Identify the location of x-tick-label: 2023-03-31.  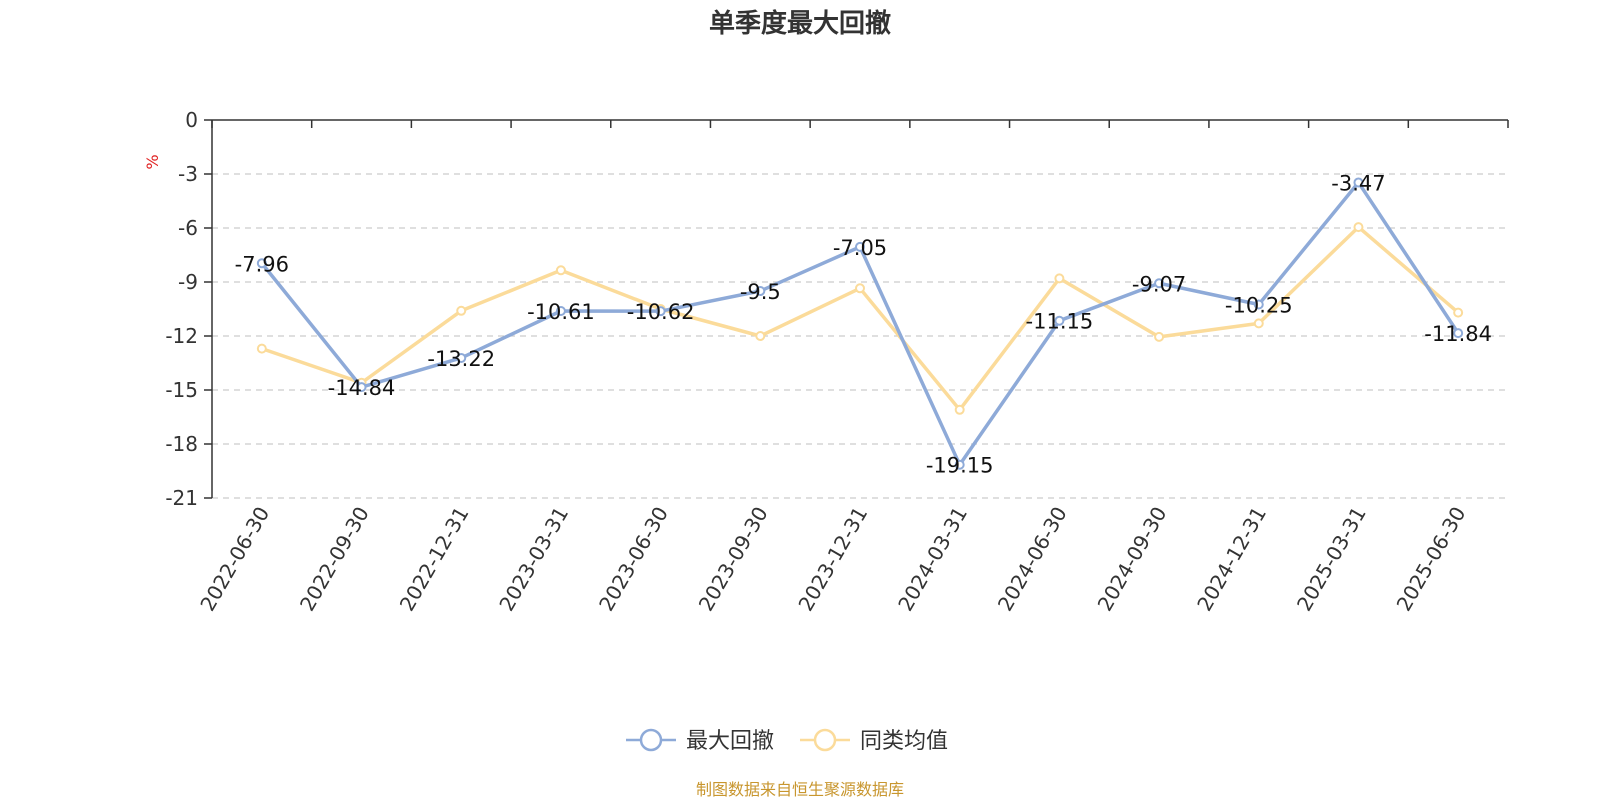
(533, 559).